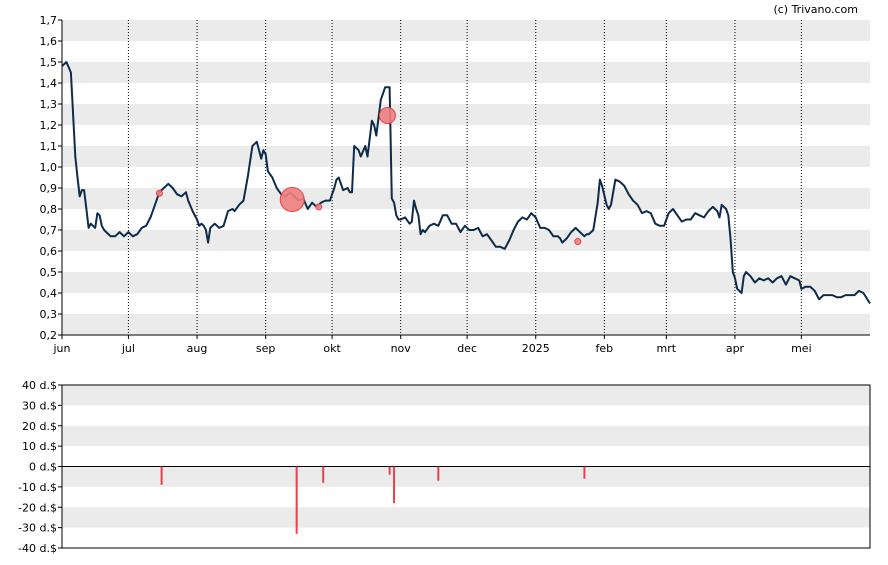  Describe the element at coordinates (49, 20) in the screenshot. I see `y-tick-label: 1,7` at that location.